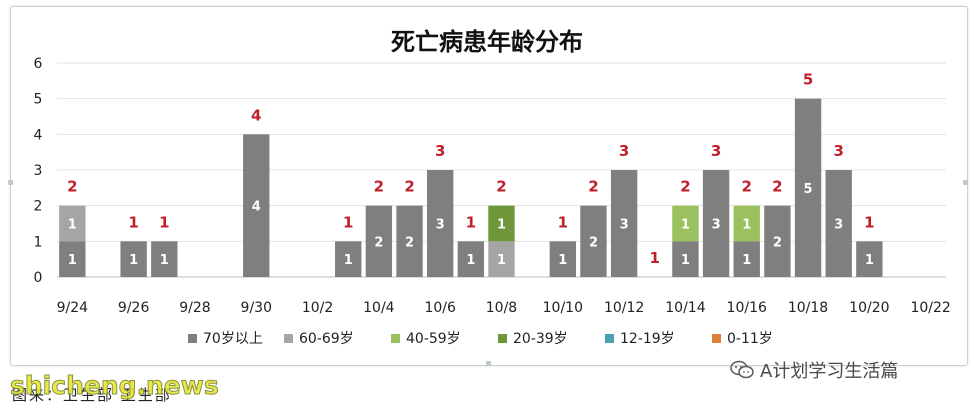  What do you see at coordinates (563, 308) in the screenshot?
I see `x-tick-label: 10/10` at bounding box center [563, 308].